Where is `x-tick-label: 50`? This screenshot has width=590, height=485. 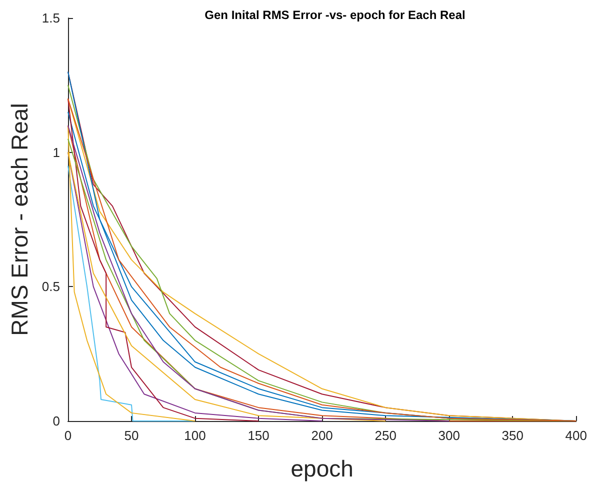
x-tick-label: 50 is located at coordinates (131, 435).